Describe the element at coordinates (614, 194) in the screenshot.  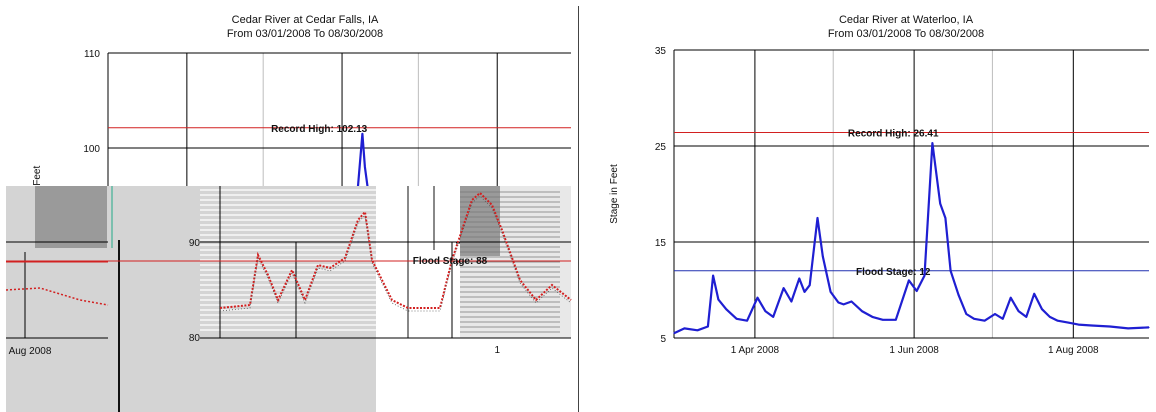
I see `y-axis-label: Stage in Feet` at that location.